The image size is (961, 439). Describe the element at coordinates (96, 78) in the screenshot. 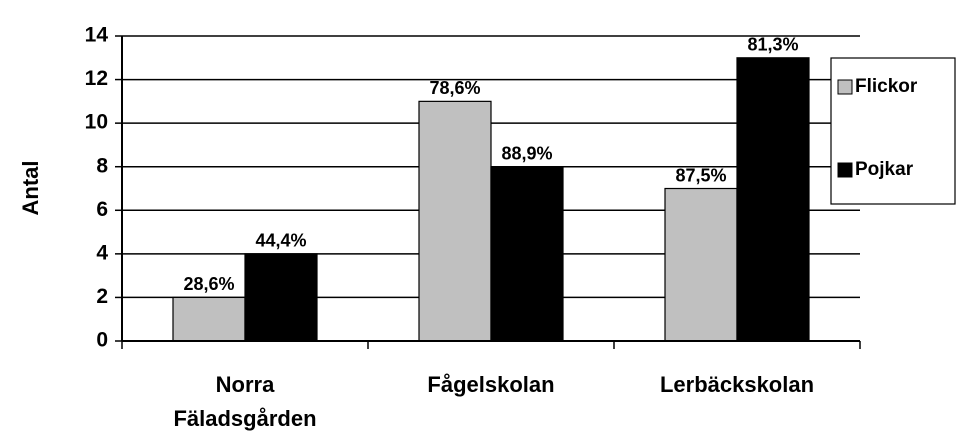

I see `y-tick-label: 12` at that location.